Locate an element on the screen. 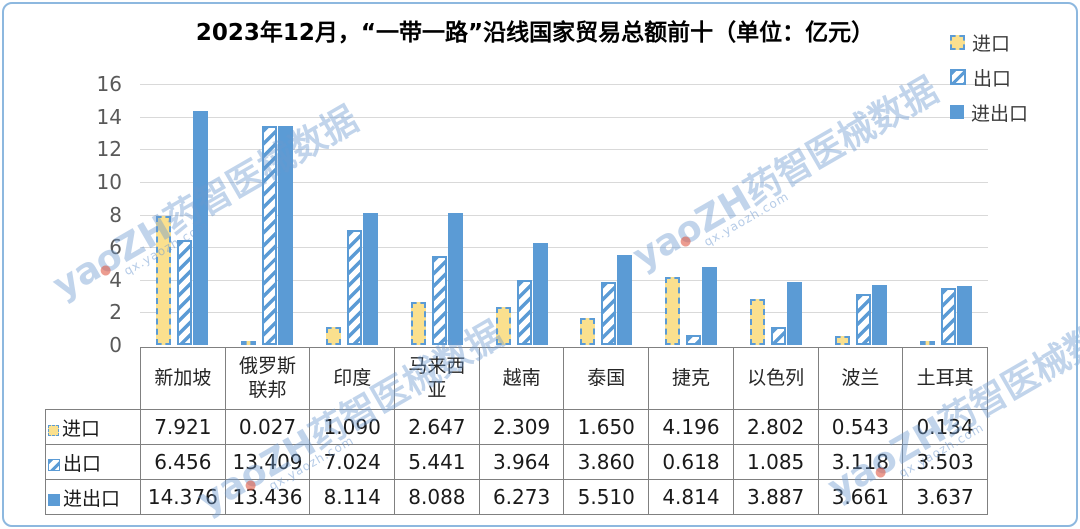 The width and height of the screenshot is (1080, 529). table-header-cell-8: 波兰 is located at coordinates (860, 378).